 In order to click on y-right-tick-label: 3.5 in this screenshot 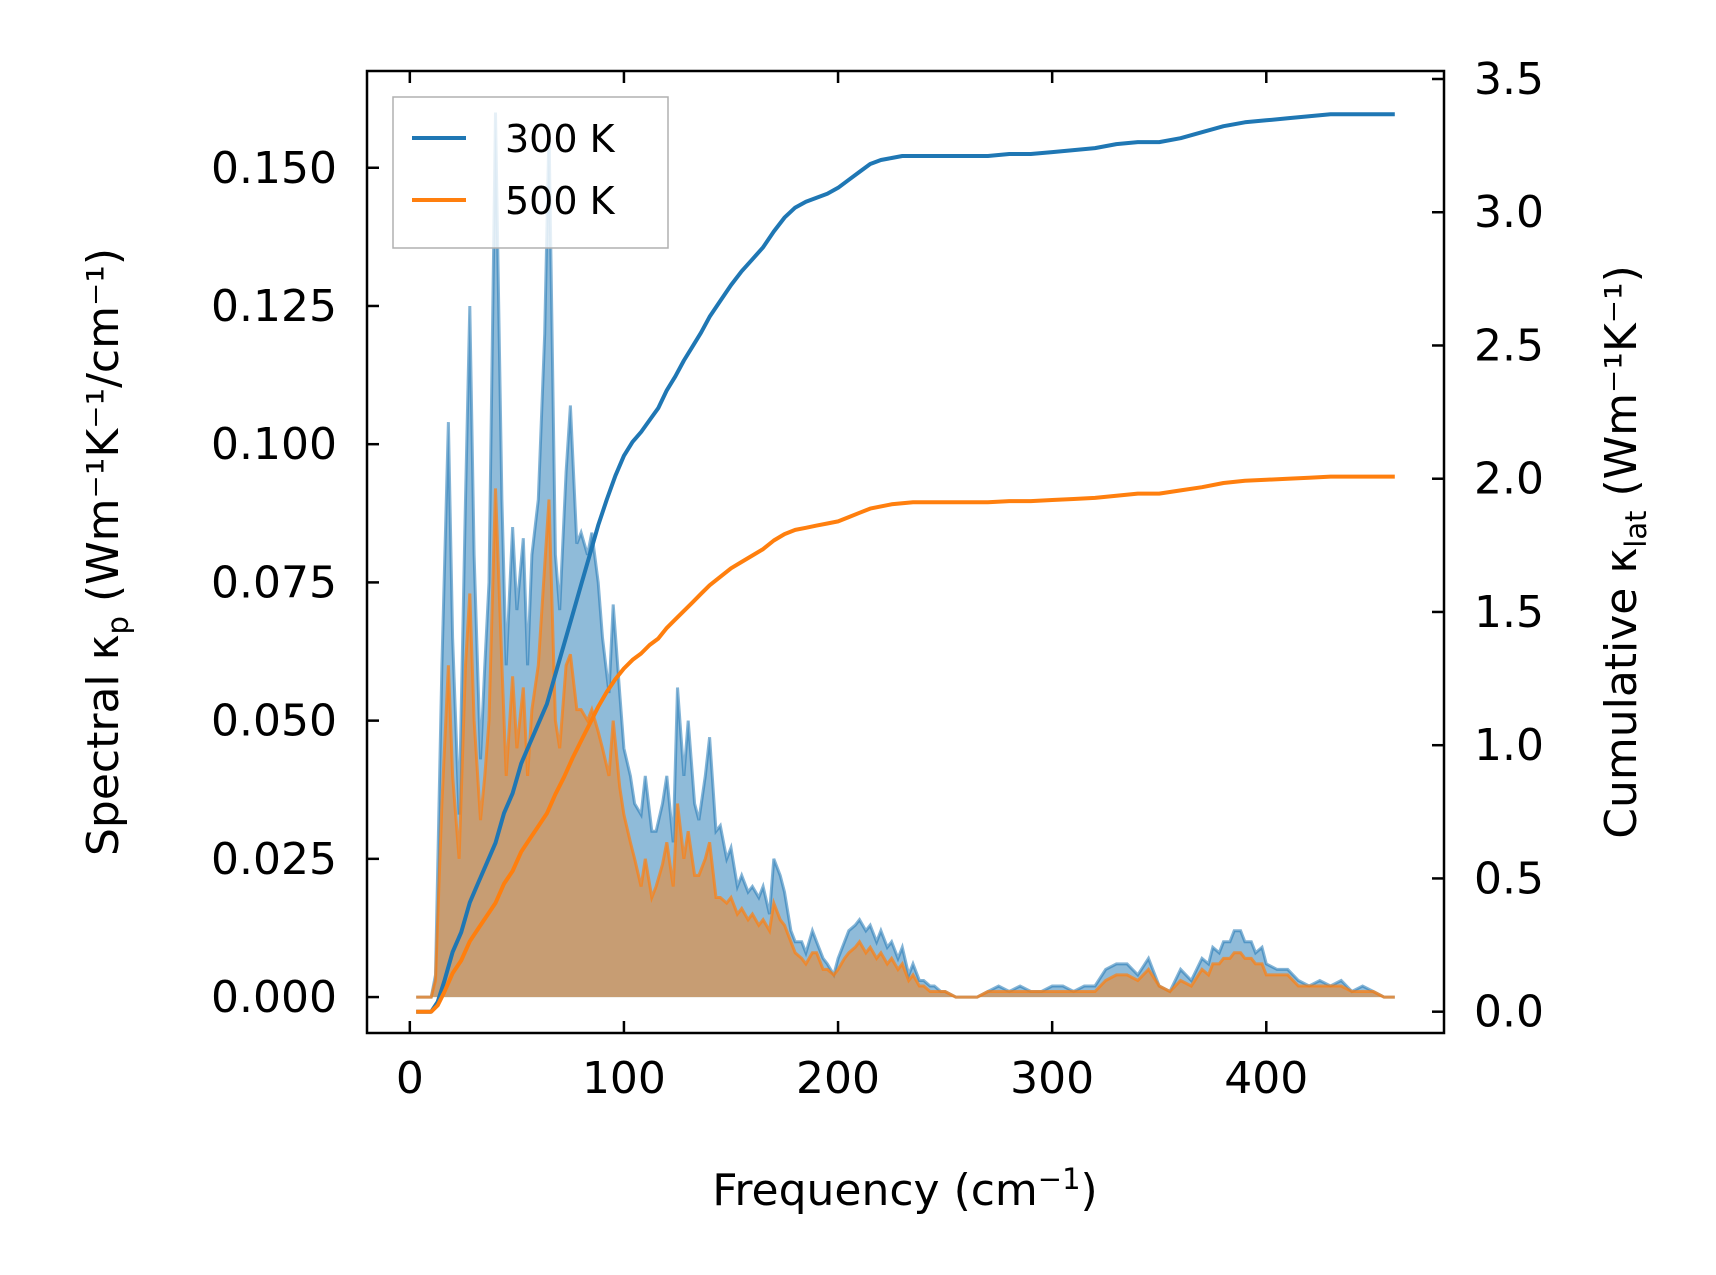, I will do `click(1509, 79)`.